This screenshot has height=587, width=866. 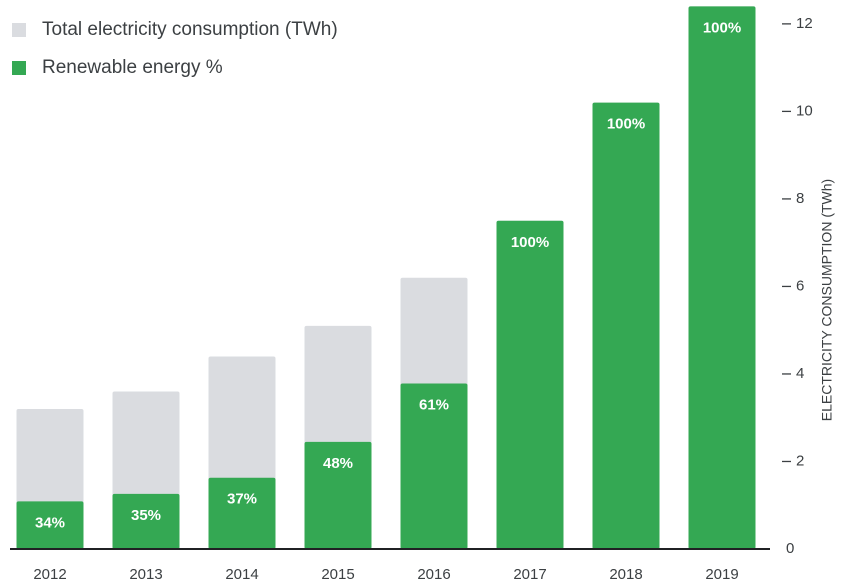 What do you see at coordinates (50, 522) in the screenshot?
I see `value-label: 34%` at bounding box center [50, 522].